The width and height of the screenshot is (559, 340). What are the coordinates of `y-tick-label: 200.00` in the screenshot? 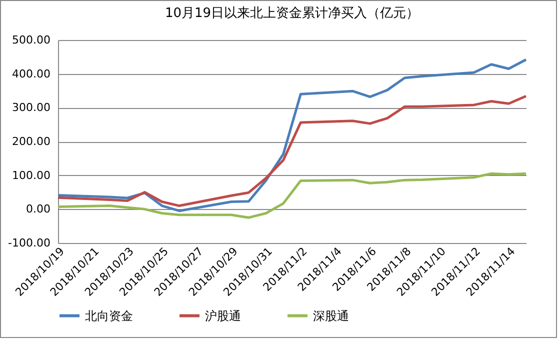 It's located at (31, 141).